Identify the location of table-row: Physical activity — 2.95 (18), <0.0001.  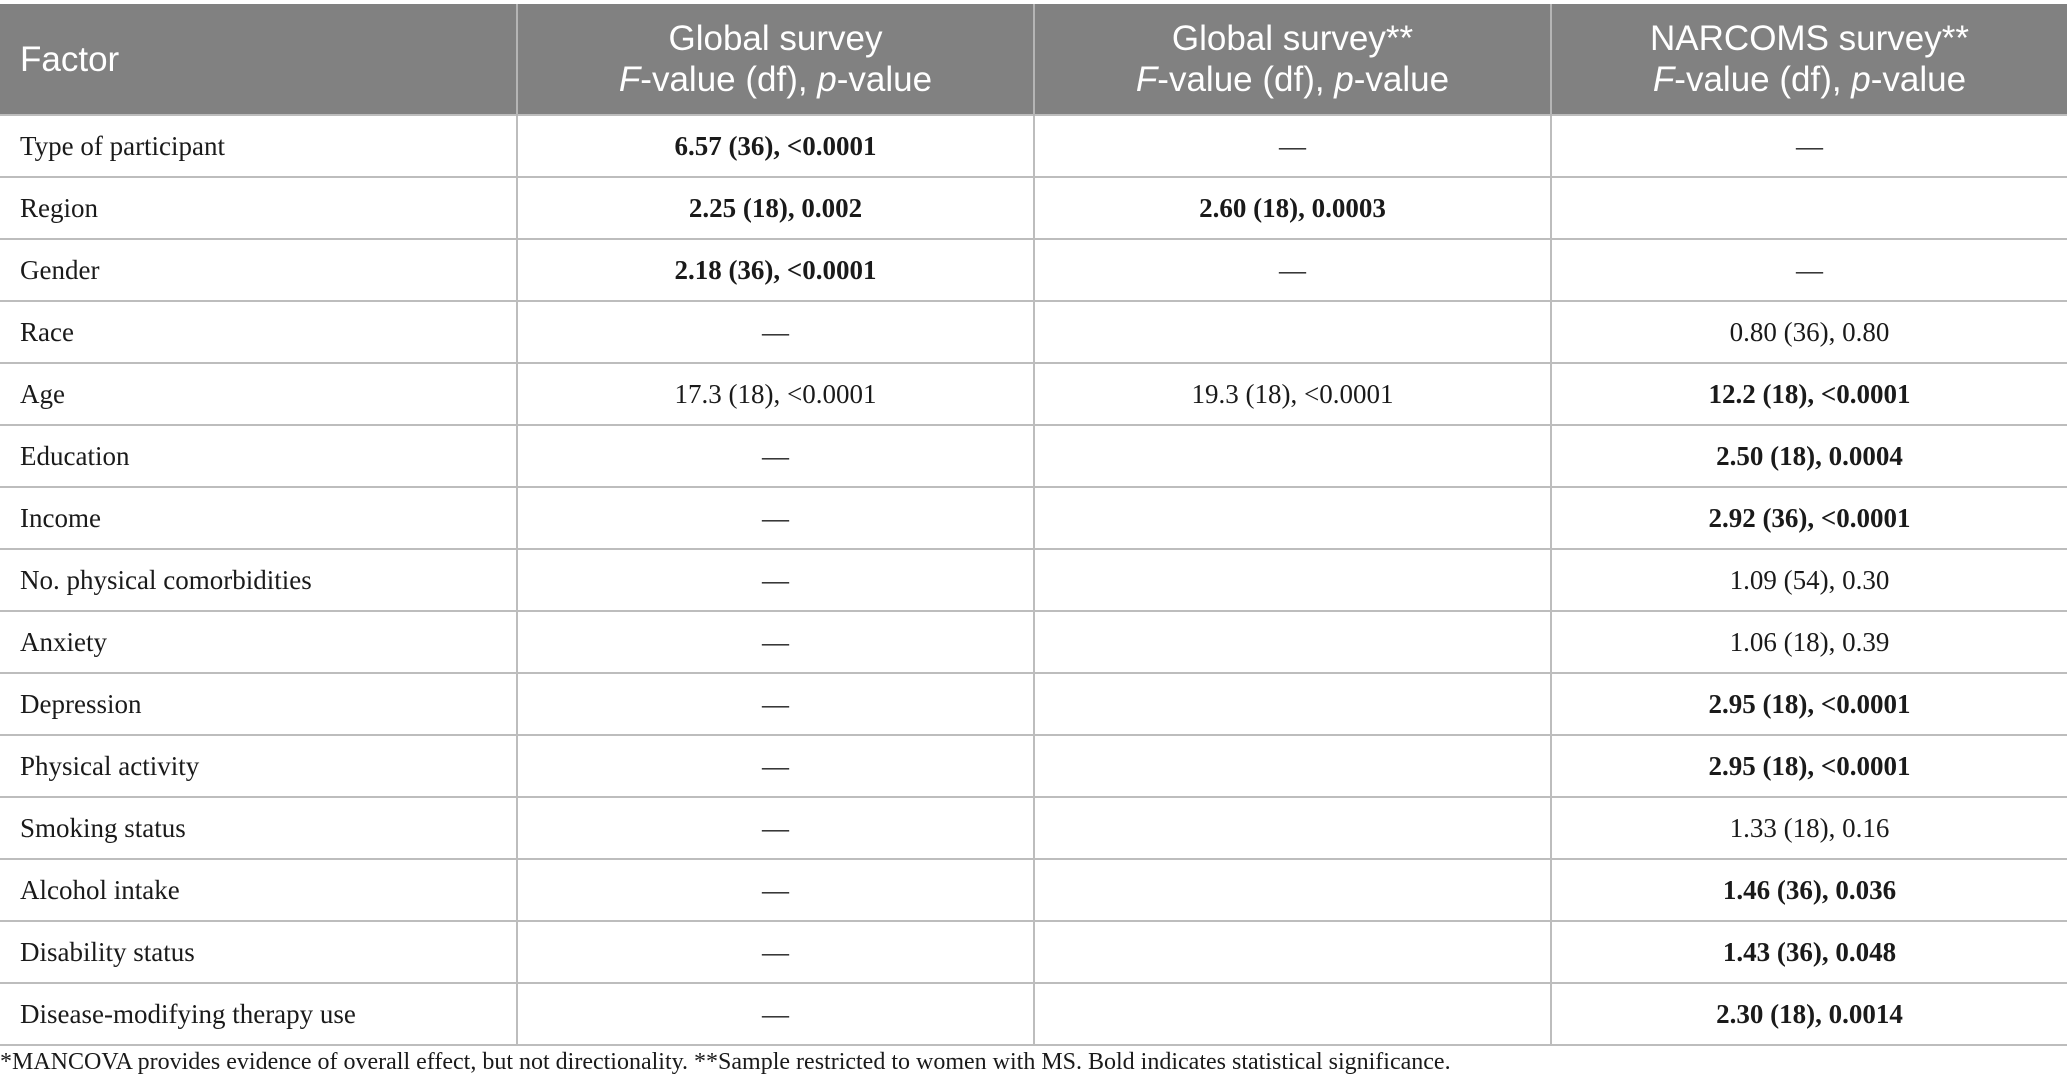
(1033, 765).